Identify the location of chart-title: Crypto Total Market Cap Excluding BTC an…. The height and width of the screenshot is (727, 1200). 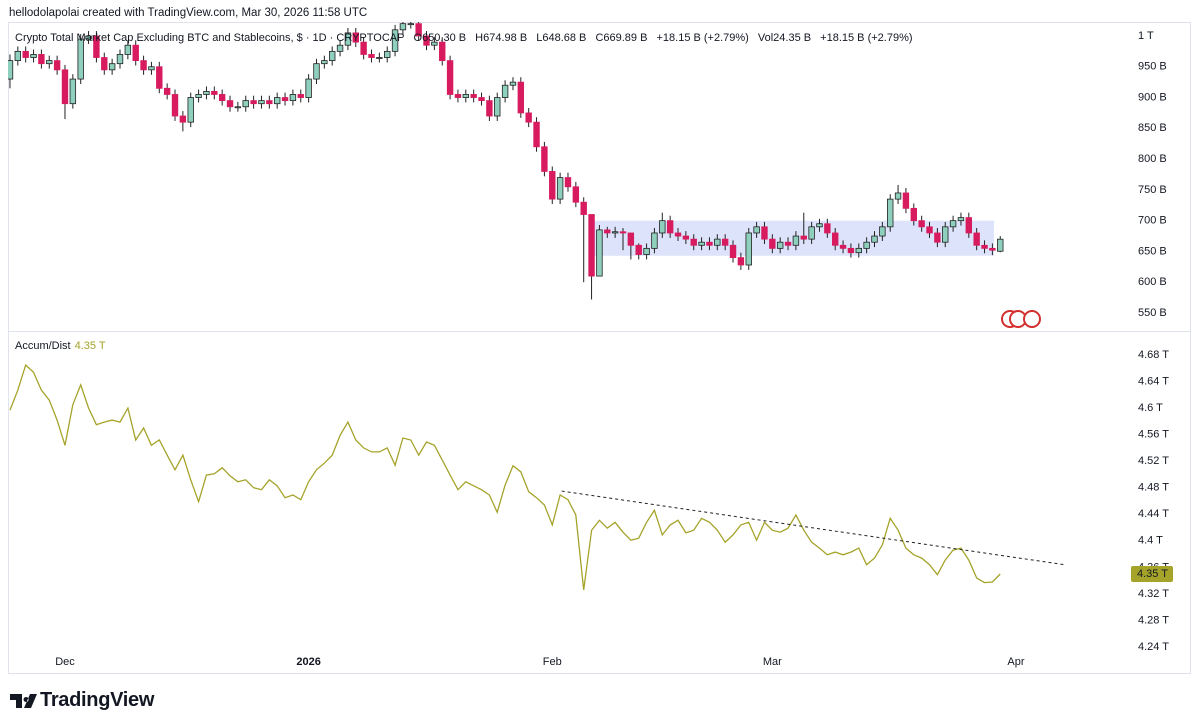
(210, 38).